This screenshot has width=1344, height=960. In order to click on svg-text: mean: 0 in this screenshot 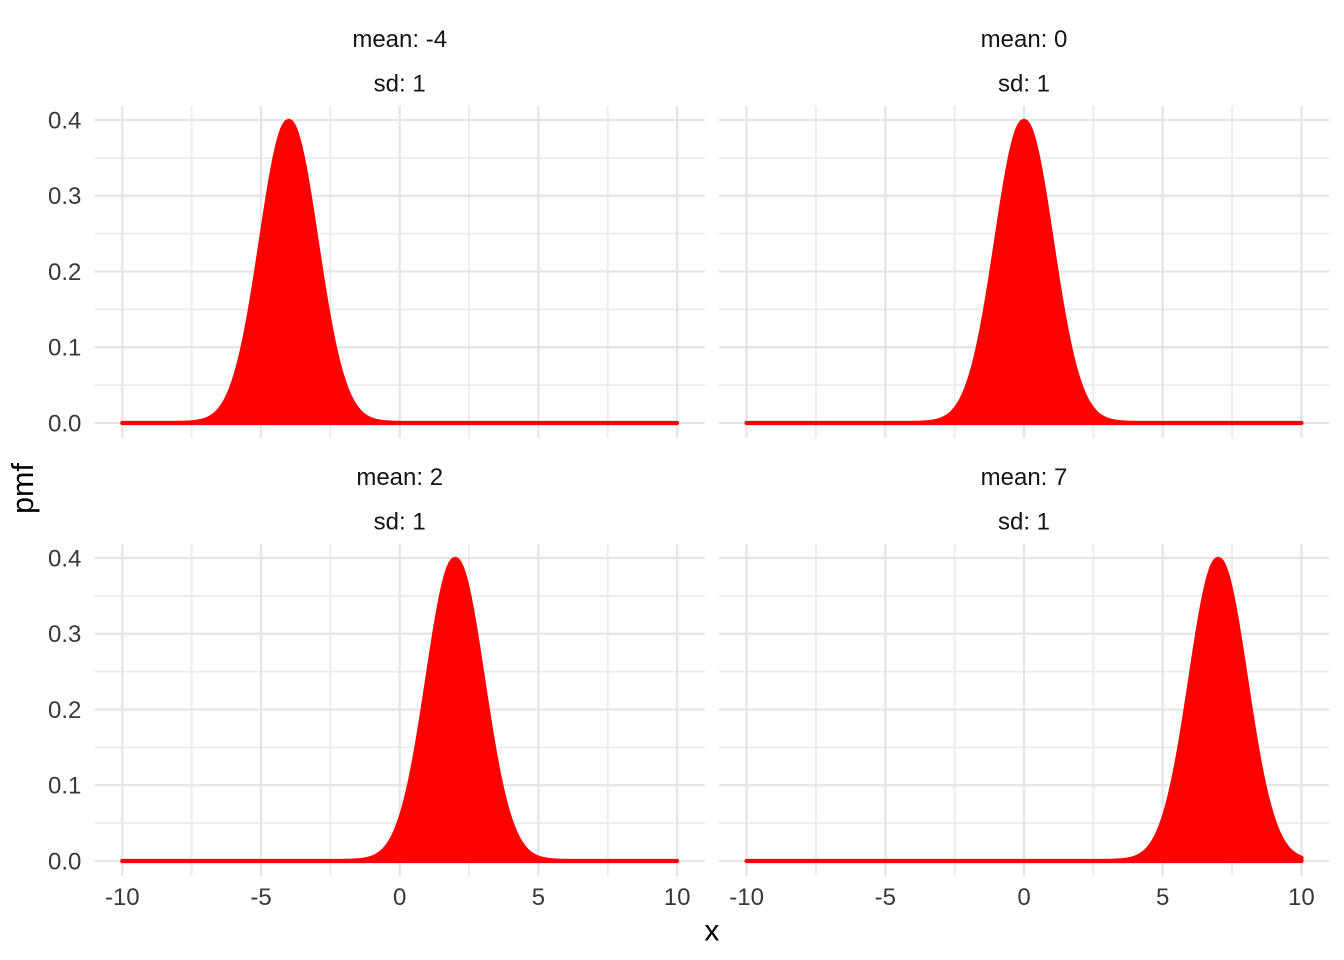, I will do `click(1024, 39)`.